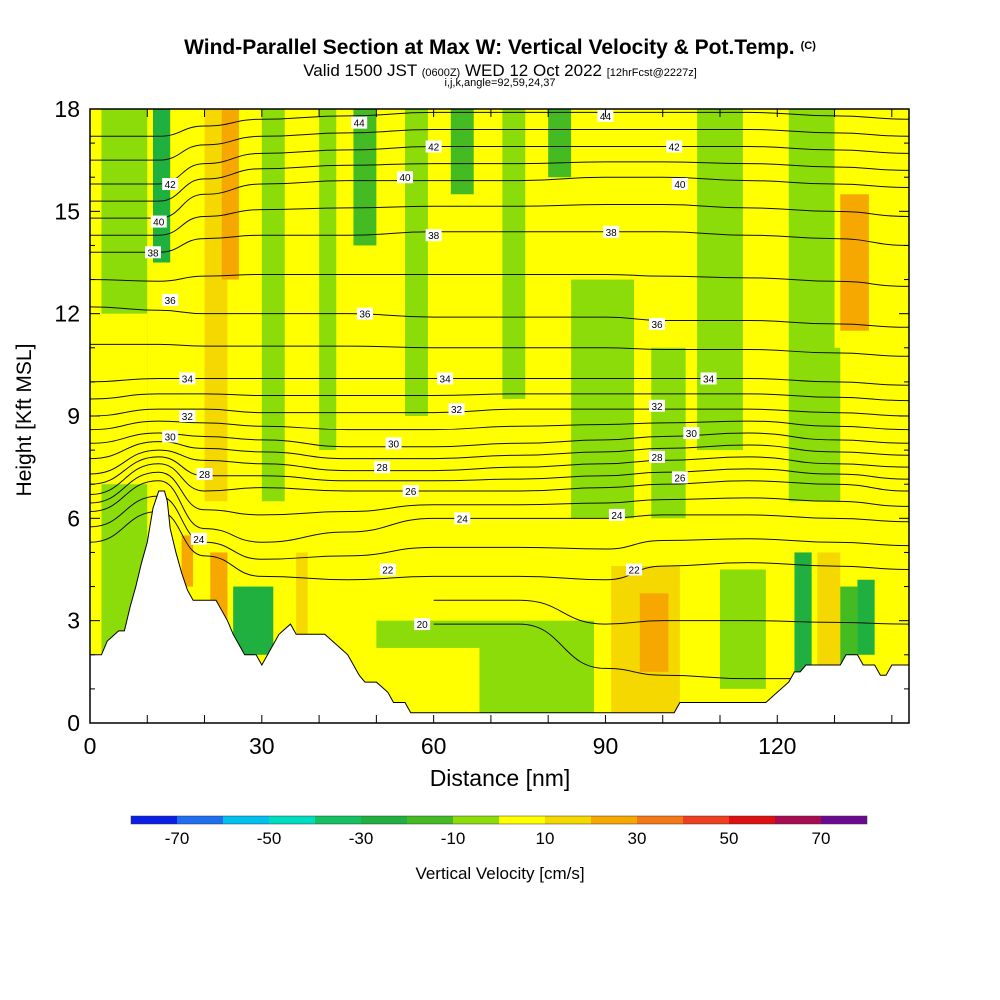 This screenshot has height=1000, width=1000. What do you see at coordinates (67, 314) in the screenshot?
I see `y-tick-label-12: 12` at bounding box center [67, 314].